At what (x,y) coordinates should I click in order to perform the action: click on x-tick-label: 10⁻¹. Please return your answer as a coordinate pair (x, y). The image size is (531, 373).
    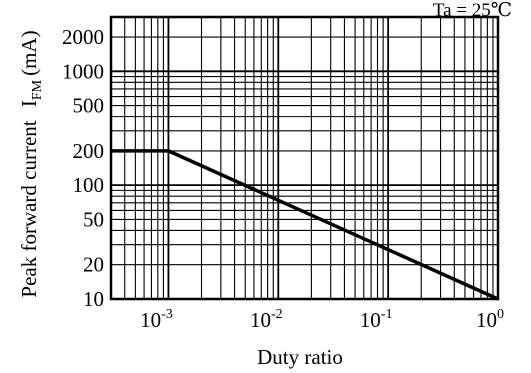
    Looking at the image, I should click on (376, 319).